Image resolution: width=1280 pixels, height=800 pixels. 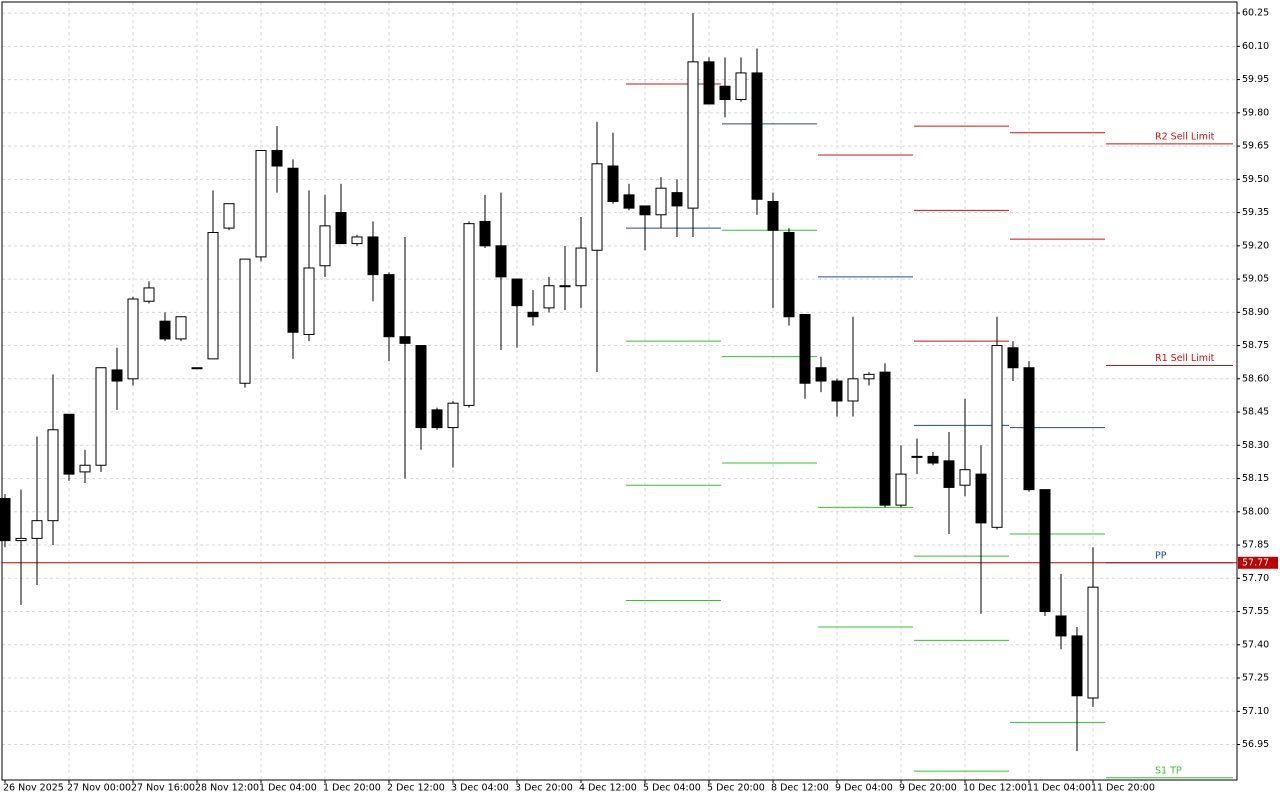 I want to click on x-tick-label: 26 Nov 2025, so click(x=33, y=788).